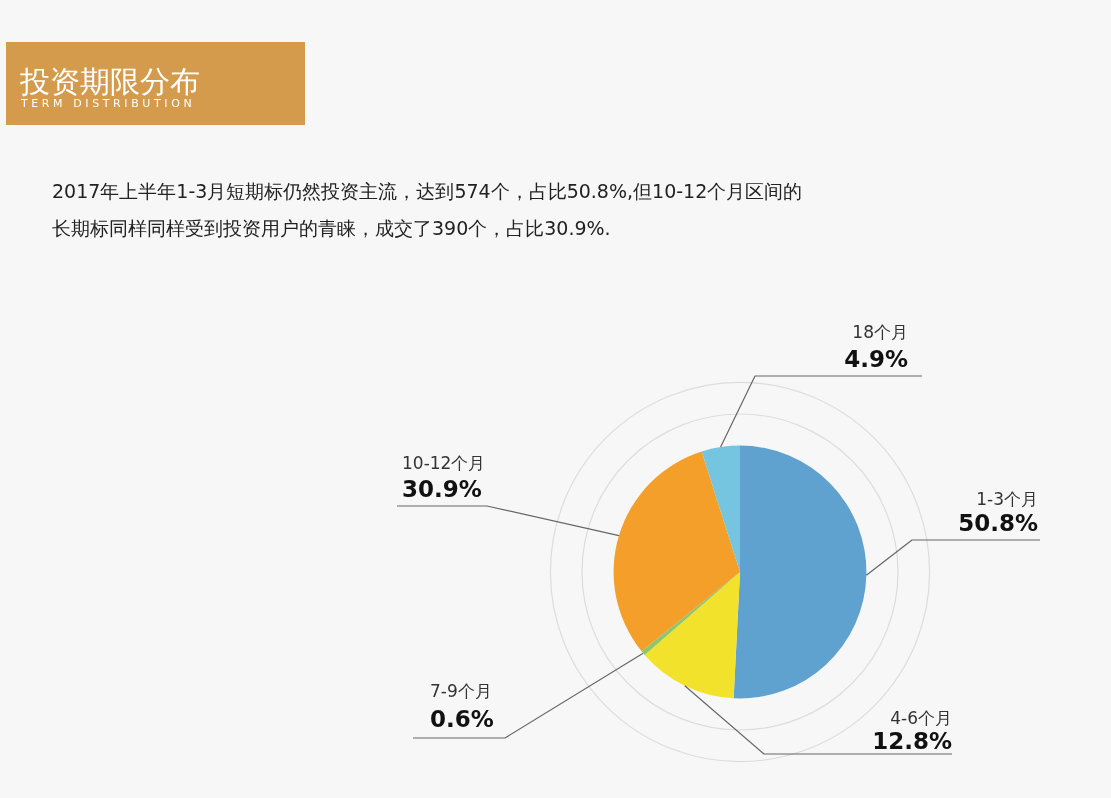 The height and width of the screenshot is (798, 1111). Describe the element at coordinates (331, 228) in the screenshot. I see `text: 长期标同样同样受到投资用户的青睐，成交了390个，占比30.9%.` at that location.